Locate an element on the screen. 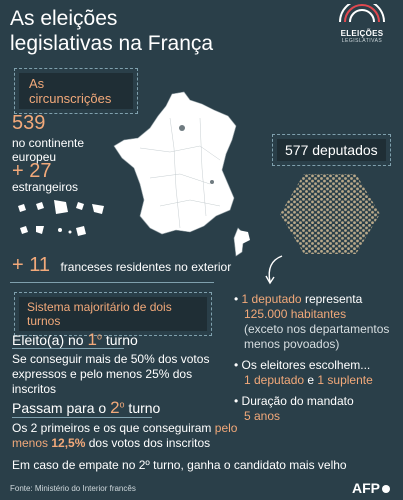 The width and height of the screenshot is (403, 500). circ-continent-label-line1: no continente is located at coordinates (48, 143).